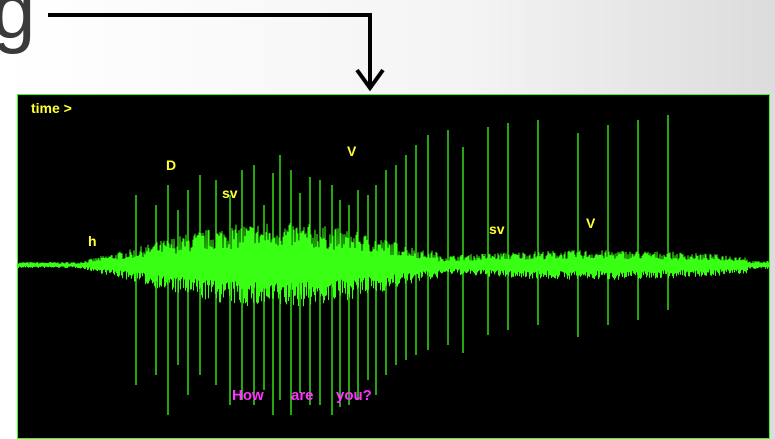 The height and width of the screenshot is (439, 775). Describe the element at coordinates (51, 108) in the screenshot. I see `time-axis-label: time >` at that location.